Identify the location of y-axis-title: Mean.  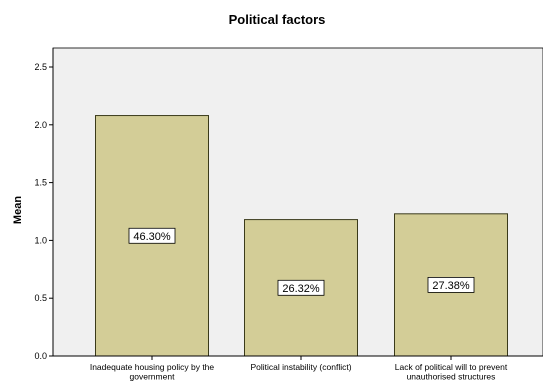
(18, 210).